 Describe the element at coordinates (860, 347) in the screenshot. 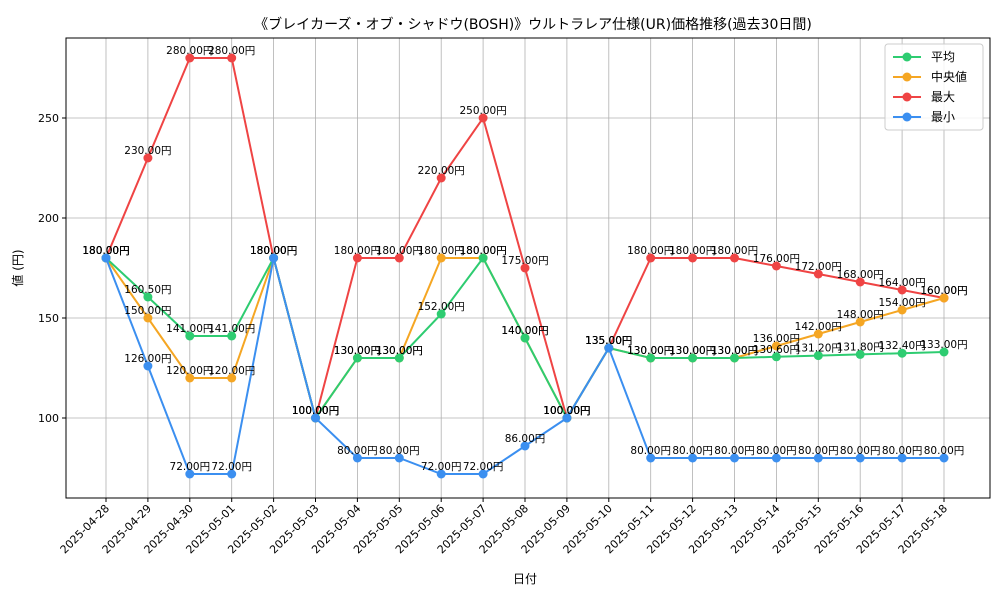

I see `data-label: 131.80円` at that location.